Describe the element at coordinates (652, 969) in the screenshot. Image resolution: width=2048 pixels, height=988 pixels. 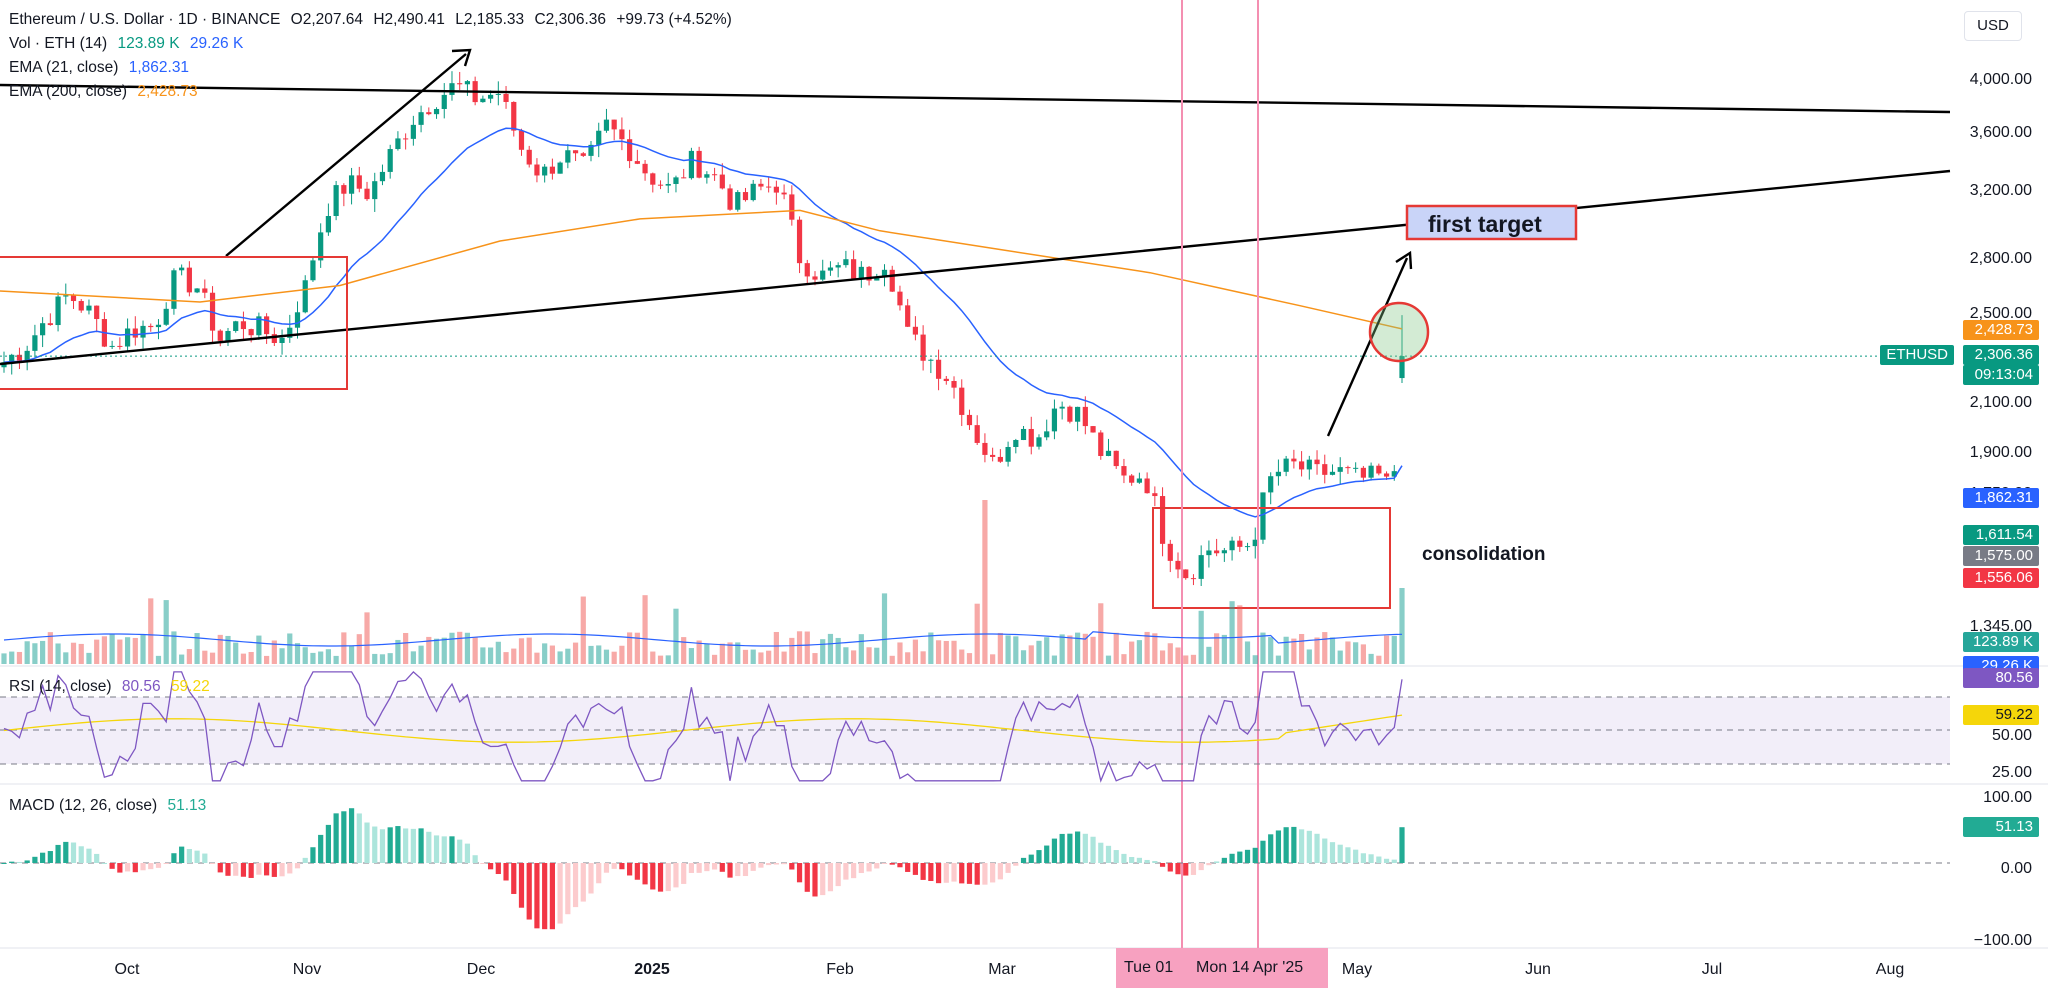
I see `time-axis-tick-3: 2025` at that location.